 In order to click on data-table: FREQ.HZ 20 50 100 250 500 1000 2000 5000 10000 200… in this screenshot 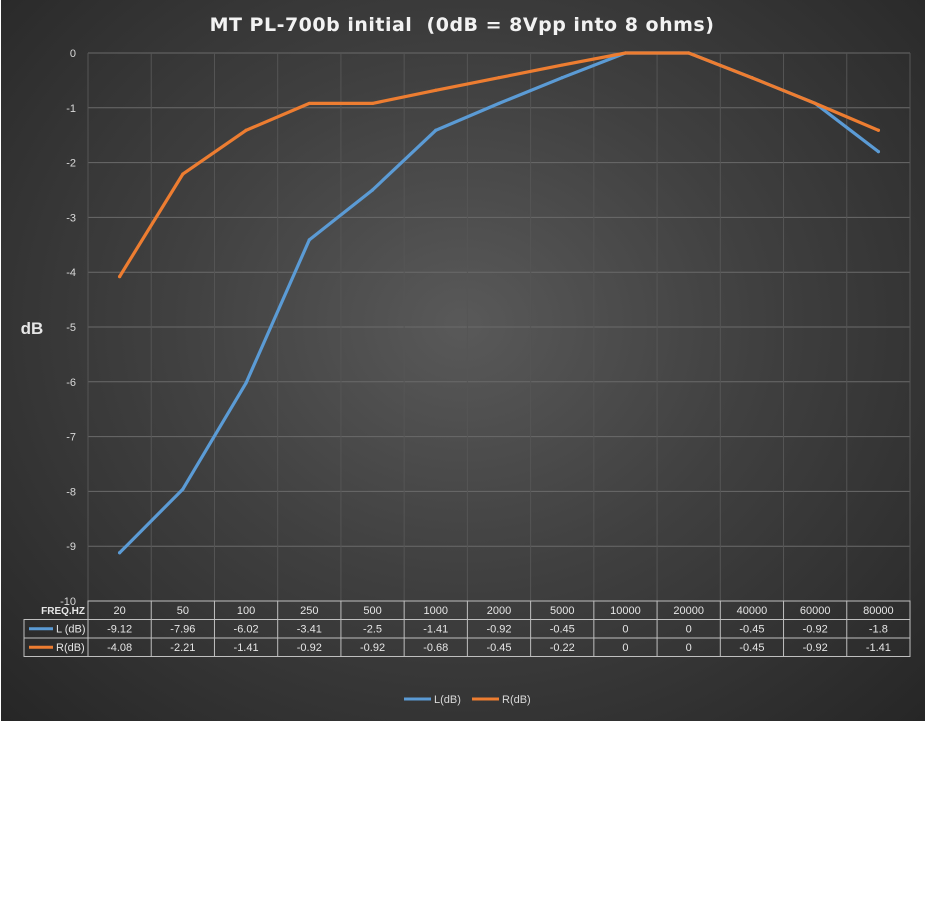, I will do `click(467, 628)`.